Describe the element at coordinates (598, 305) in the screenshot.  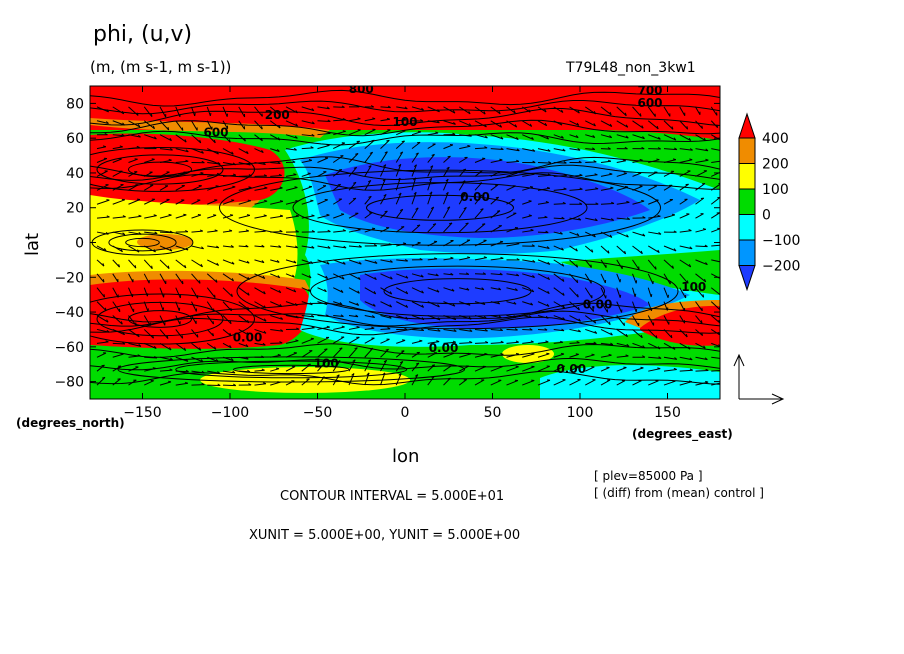
I see `contour-label: 0.00` at that location.